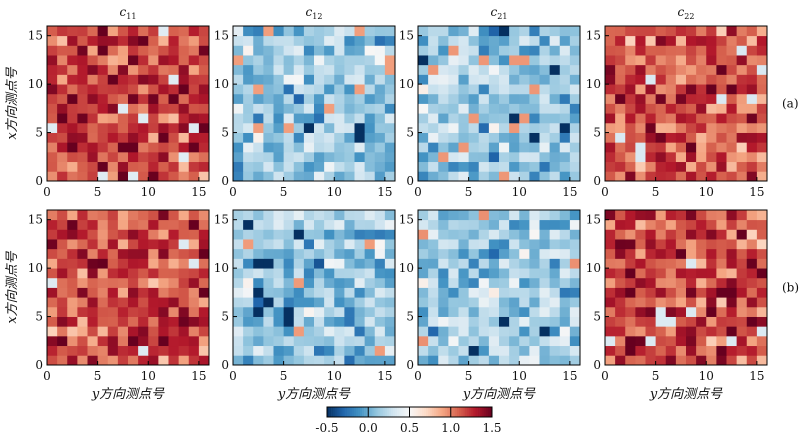 This screenshot has height=435, width=803. What do you see at coordinates (47, 376) in the screenshot?
I see `x-tick-label: 0` at bounding box center [47, 376].